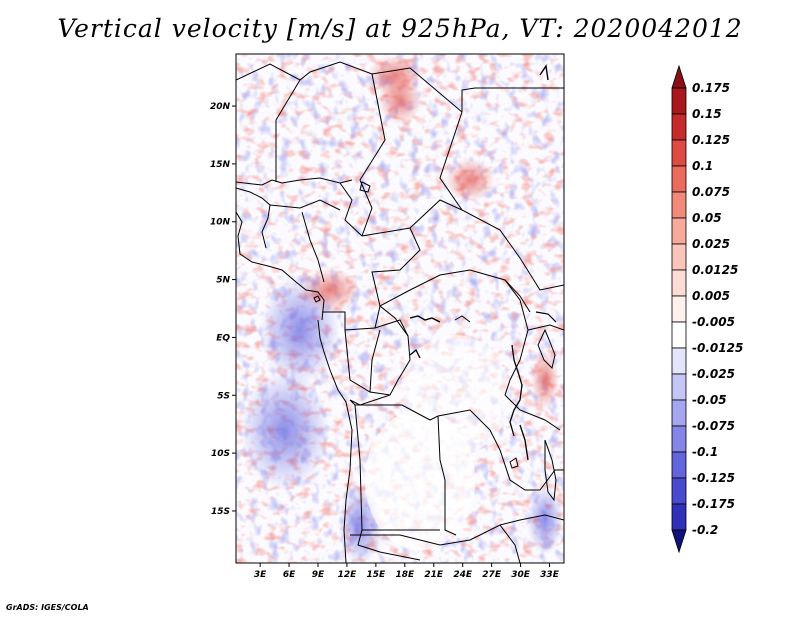 The image size is (800, 618). I want to click on colorbar-level-label: -0.075, so click(713, 426).